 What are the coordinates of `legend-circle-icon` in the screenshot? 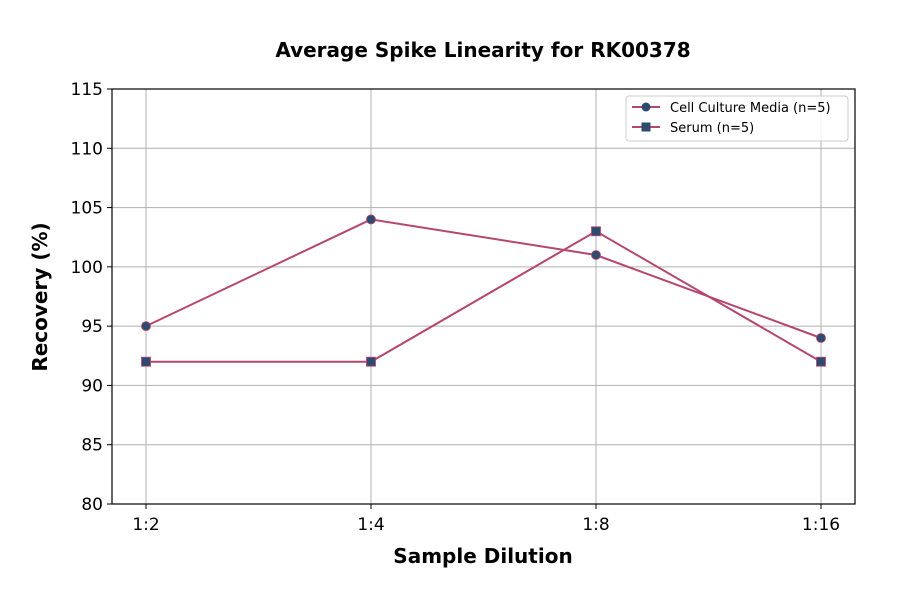 It's located at (646, 107).